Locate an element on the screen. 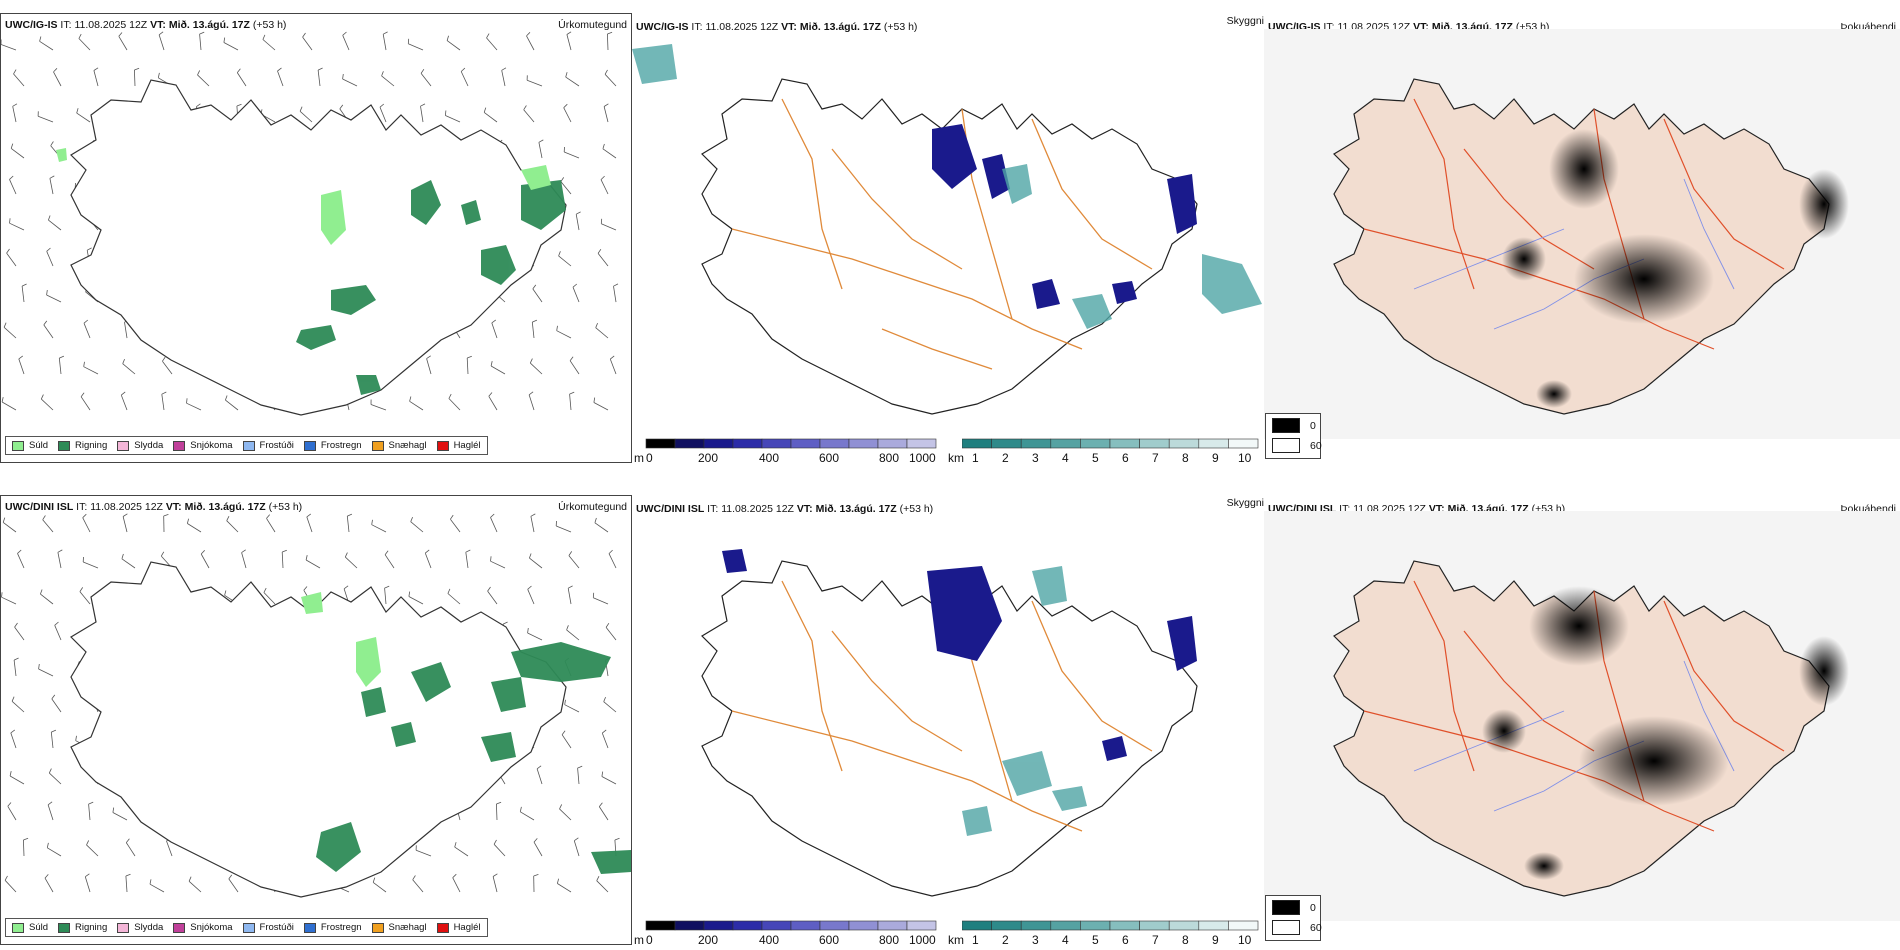  visibility-tick: 6 is located at coordinates (1125, 940).